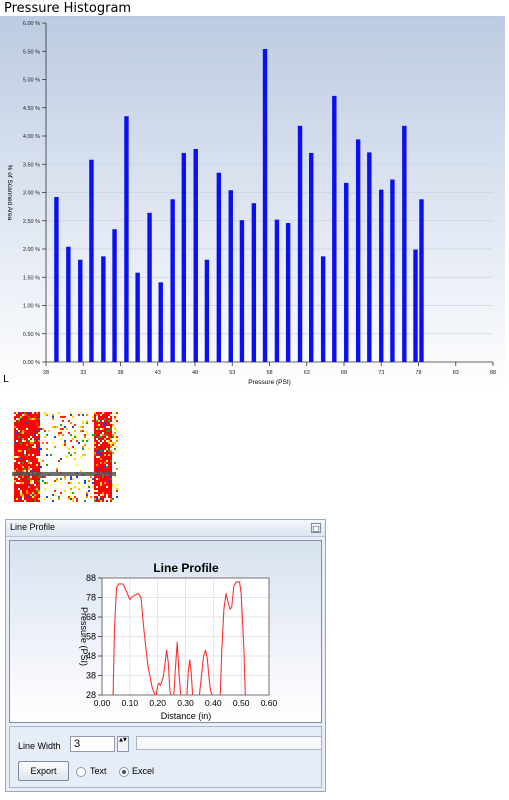  Describe the element at coordinates (43, 771) in the screenshot. I see `export-button: Export` at that location.